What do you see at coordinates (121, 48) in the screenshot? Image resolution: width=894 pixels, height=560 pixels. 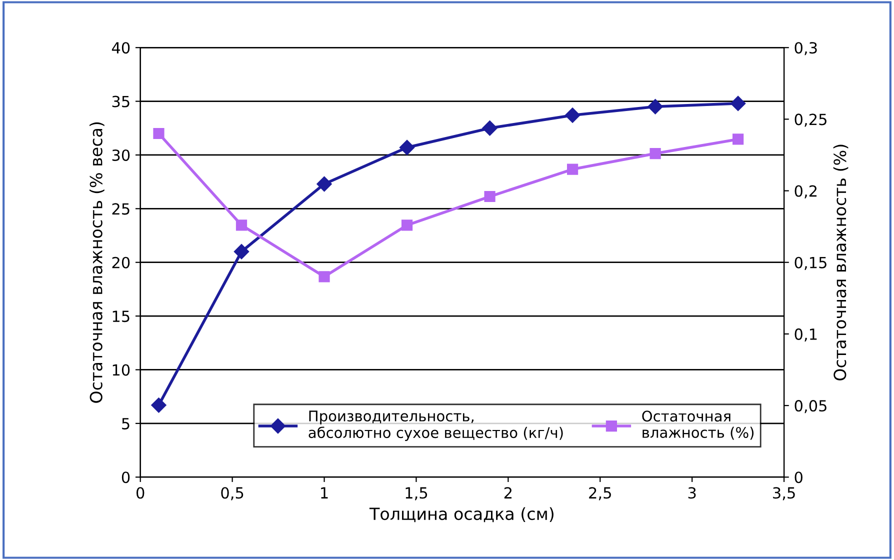 I see `y-tick-label: 40` at bounding box center [121, 48].